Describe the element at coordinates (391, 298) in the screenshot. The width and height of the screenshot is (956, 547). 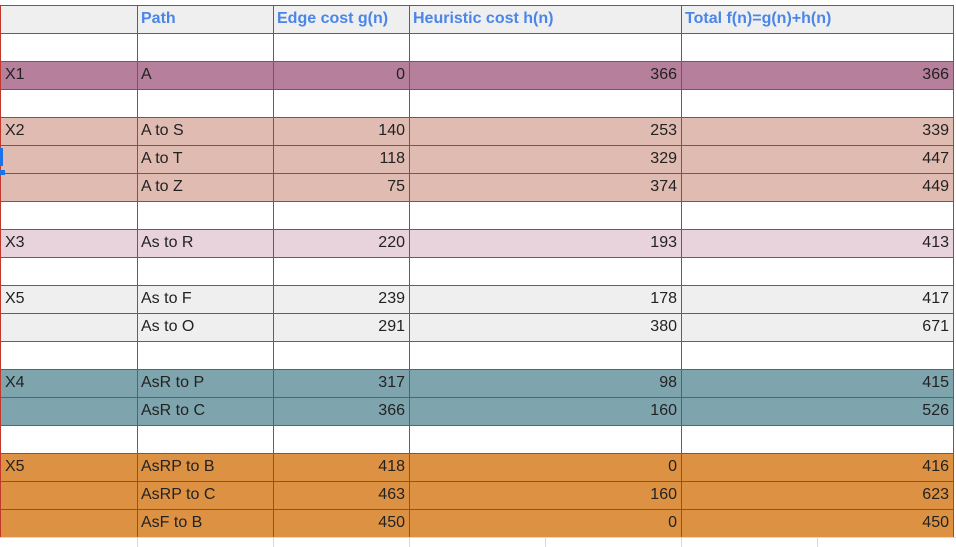
I see `edge-cost-cell: 239` at that location.